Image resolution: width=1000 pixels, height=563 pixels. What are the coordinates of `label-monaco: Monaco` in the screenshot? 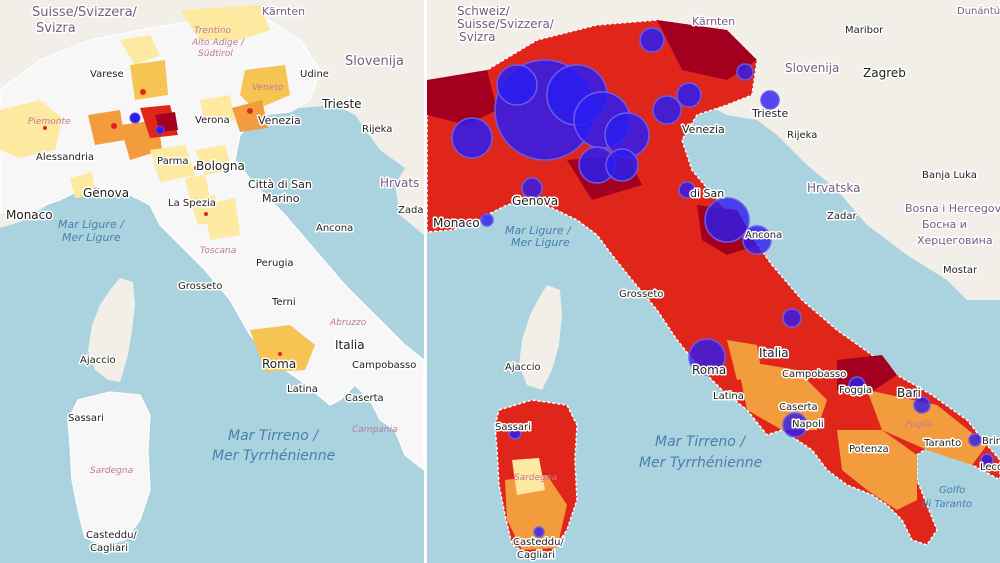 It's located at (29, 215).